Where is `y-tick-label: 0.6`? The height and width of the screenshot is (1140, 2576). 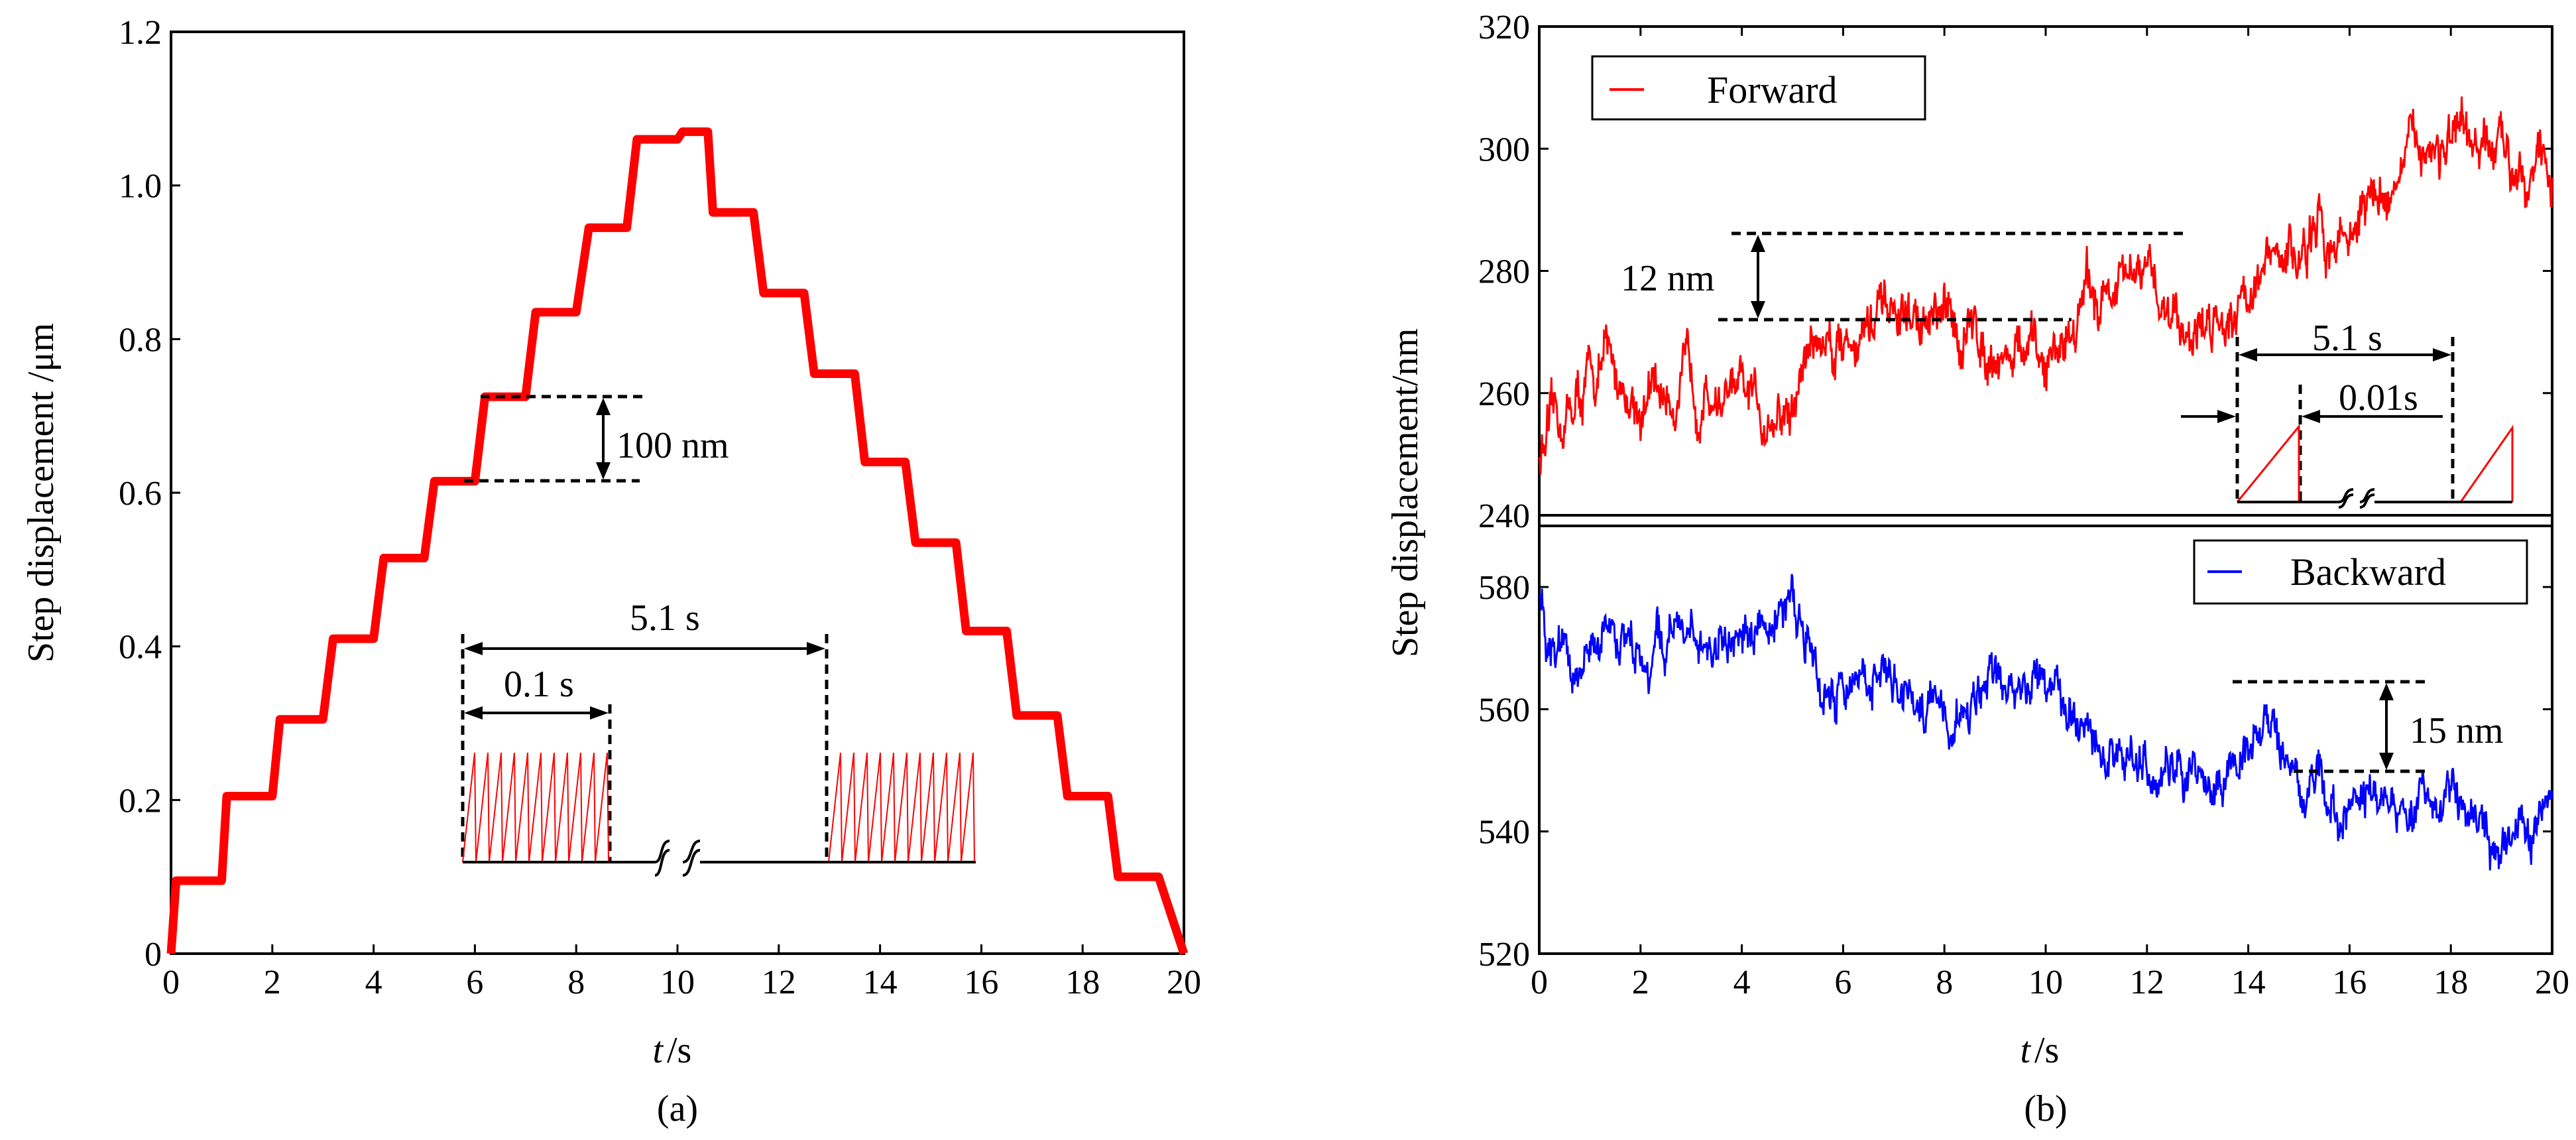
y-tick-label: 0.6 is located at coordinates (140, 494).